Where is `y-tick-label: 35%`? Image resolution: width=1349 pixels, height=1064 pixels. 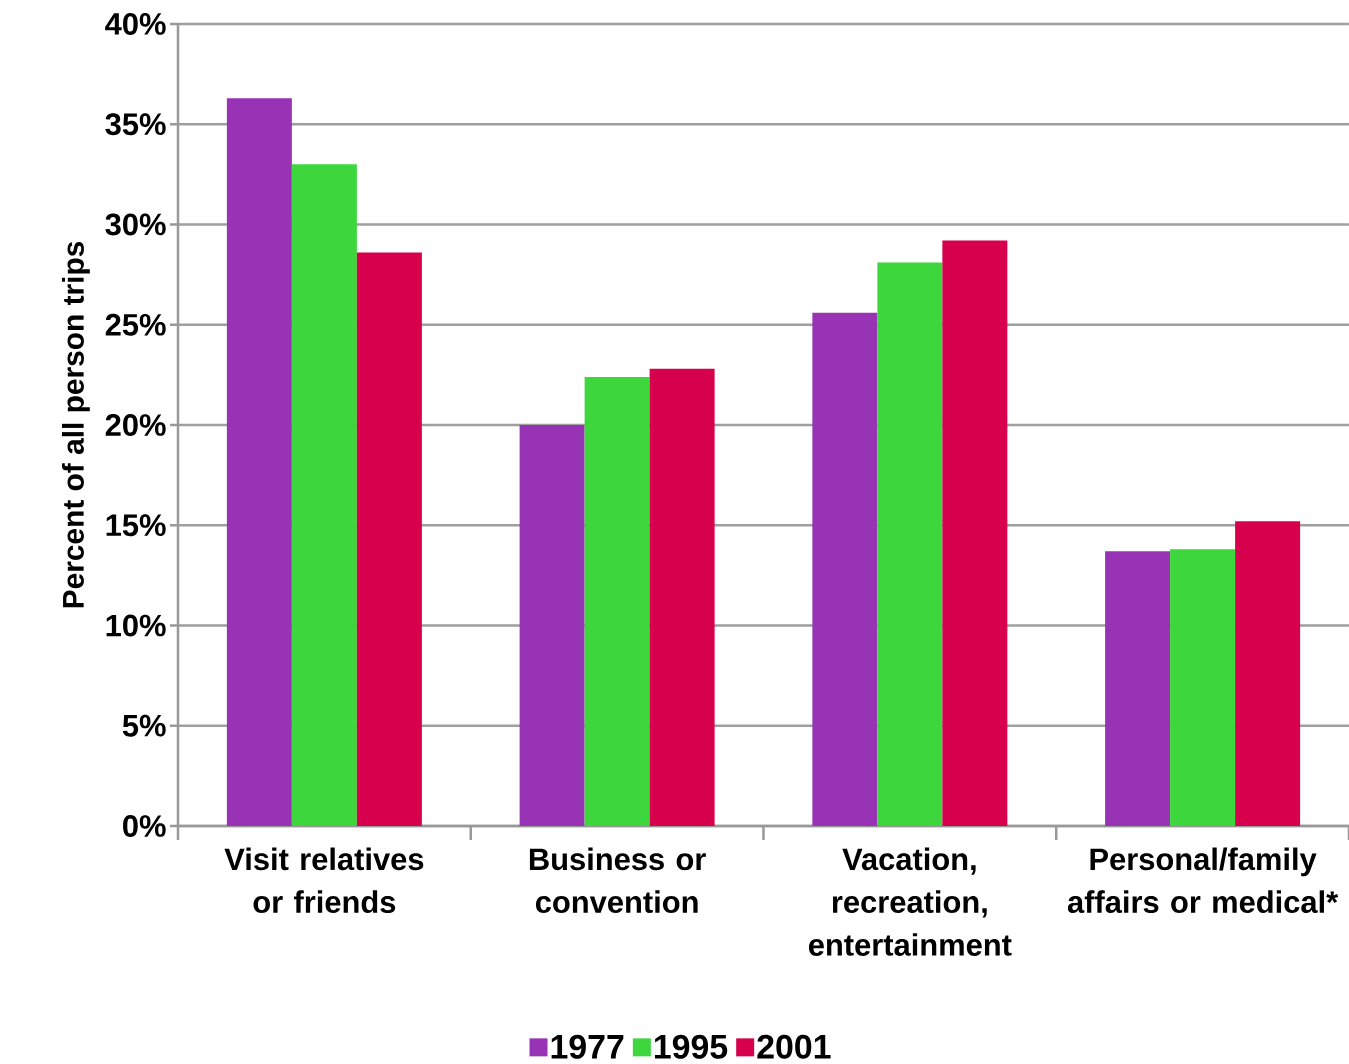
y-tick-label: 35% is located at coordinates (135, 124).